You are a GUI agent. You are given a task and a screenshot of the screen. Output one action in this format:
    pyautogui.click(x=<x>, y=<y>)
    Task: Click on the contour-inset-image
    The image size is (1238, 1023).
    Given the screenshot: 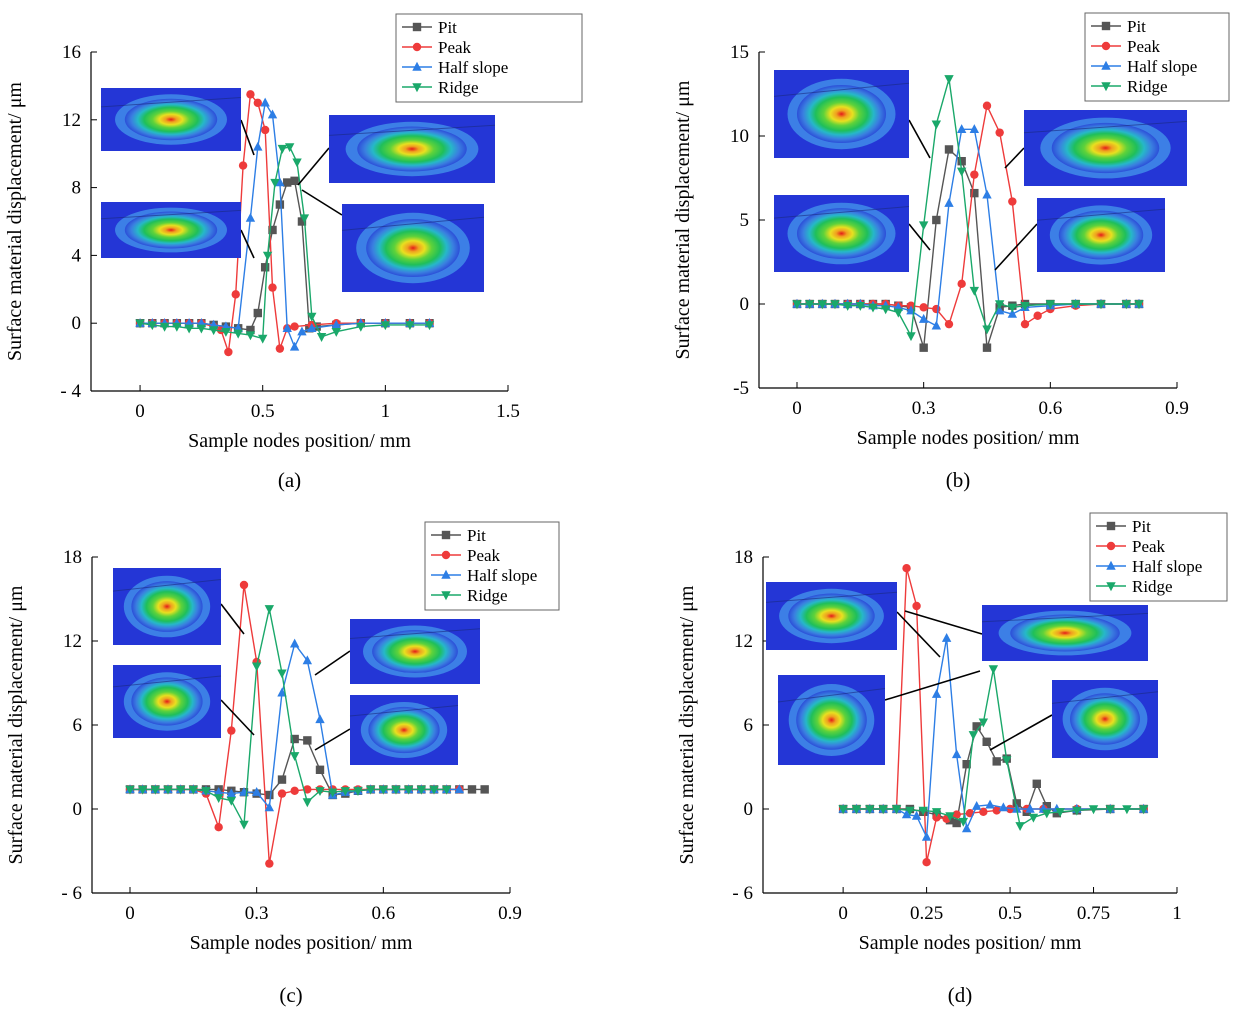 What is the action you would take?
    pyautogui.click(x=171, y=119)
    